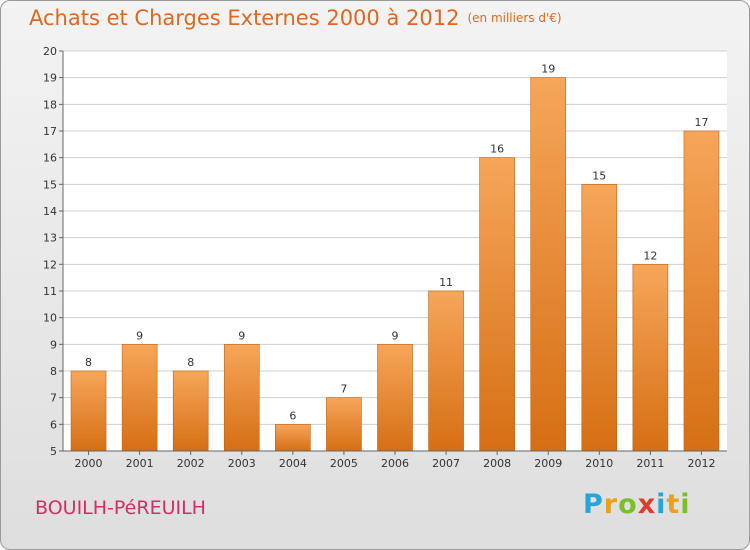  What do you see at coordinates (191, 463) in the screenshot?
I see `x-tick-label: 2002` at bounding box center [191, 463].